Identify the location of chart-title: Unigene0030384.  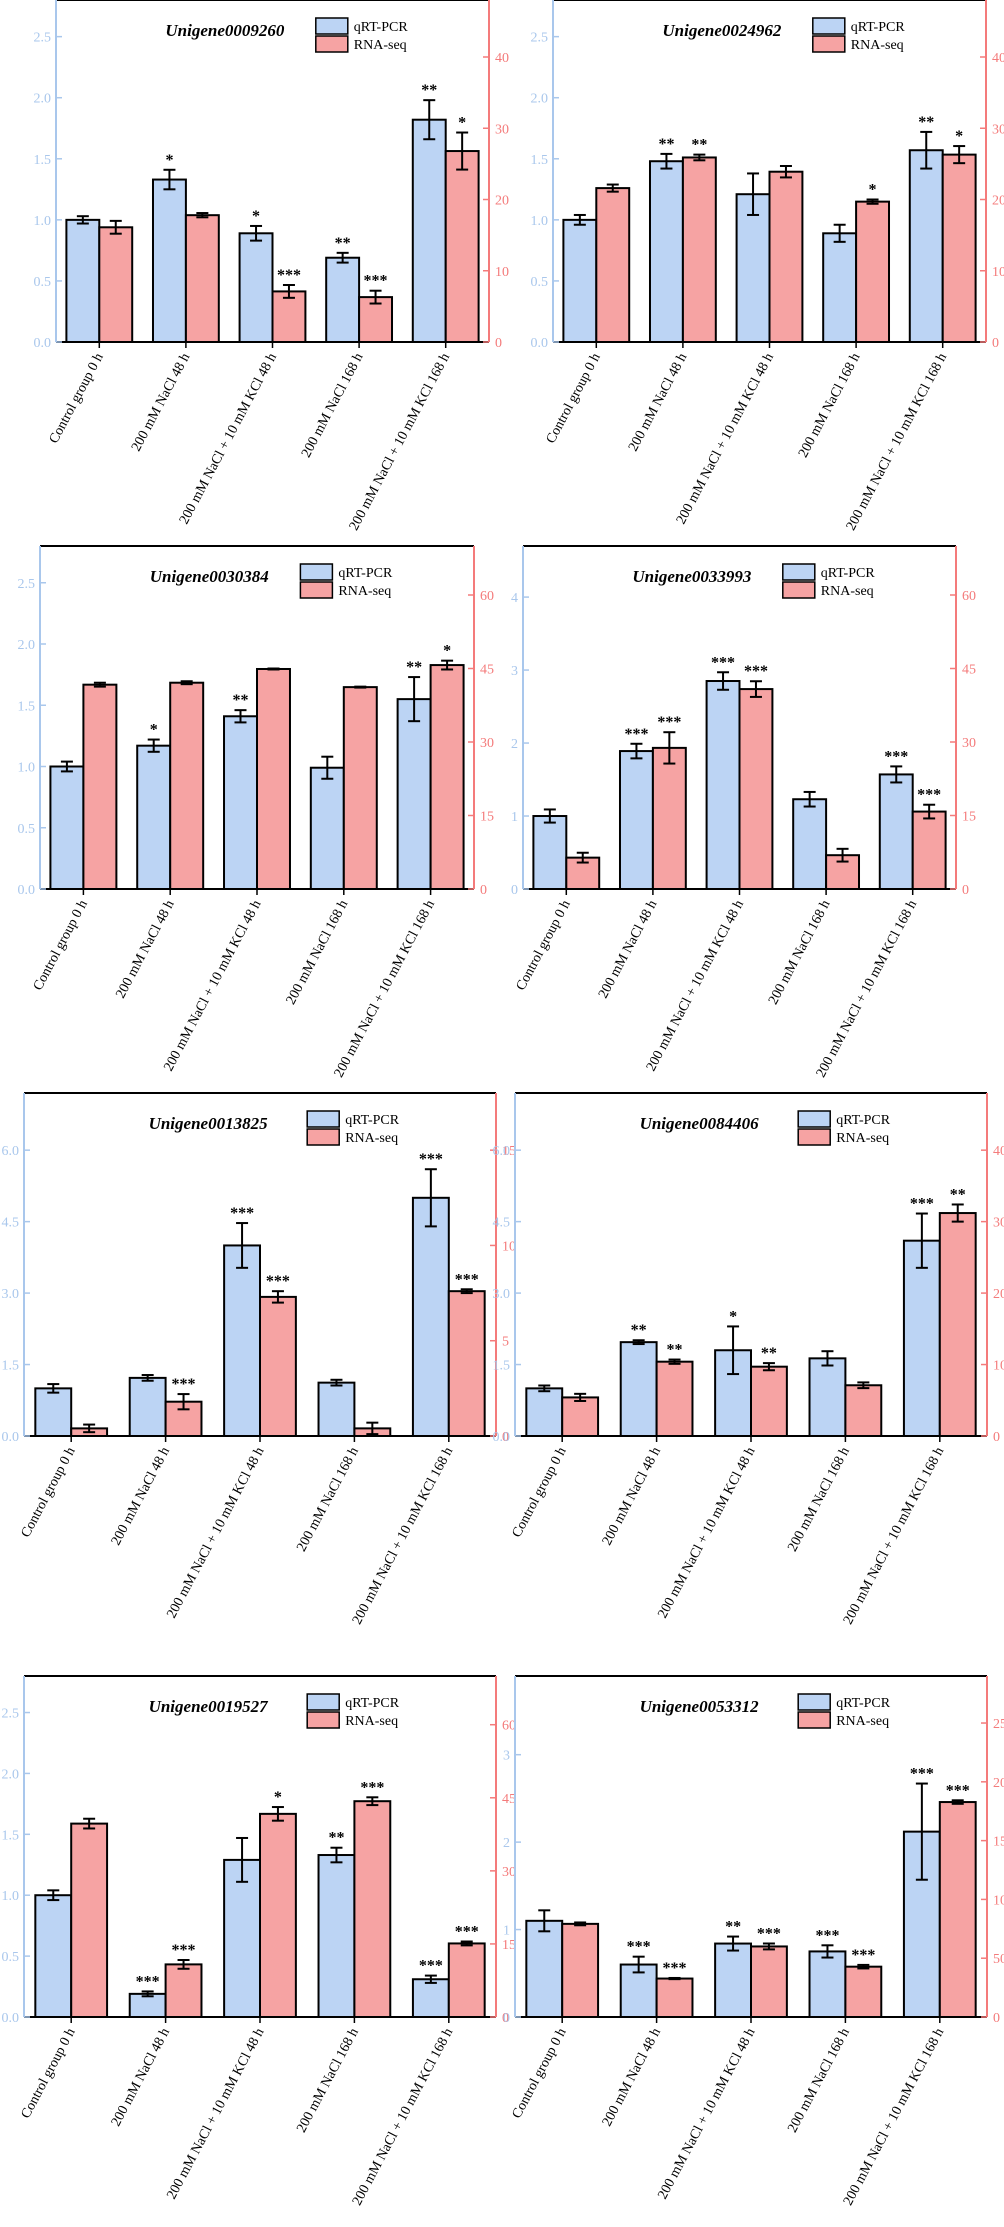
(209, 576).